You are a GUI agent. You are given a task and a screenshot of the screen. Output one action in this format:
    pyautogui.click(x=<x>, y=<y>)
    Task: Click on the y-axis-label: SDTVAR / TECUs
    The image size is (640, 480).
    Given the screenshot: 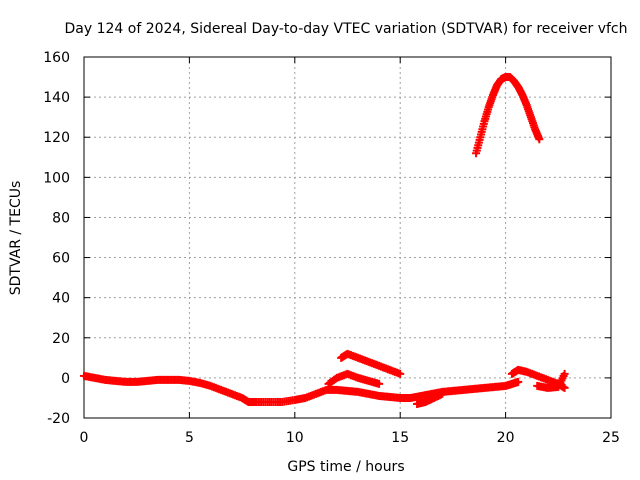 What is the action you would take?
    pyautogui.click(x=16, y=238)
    